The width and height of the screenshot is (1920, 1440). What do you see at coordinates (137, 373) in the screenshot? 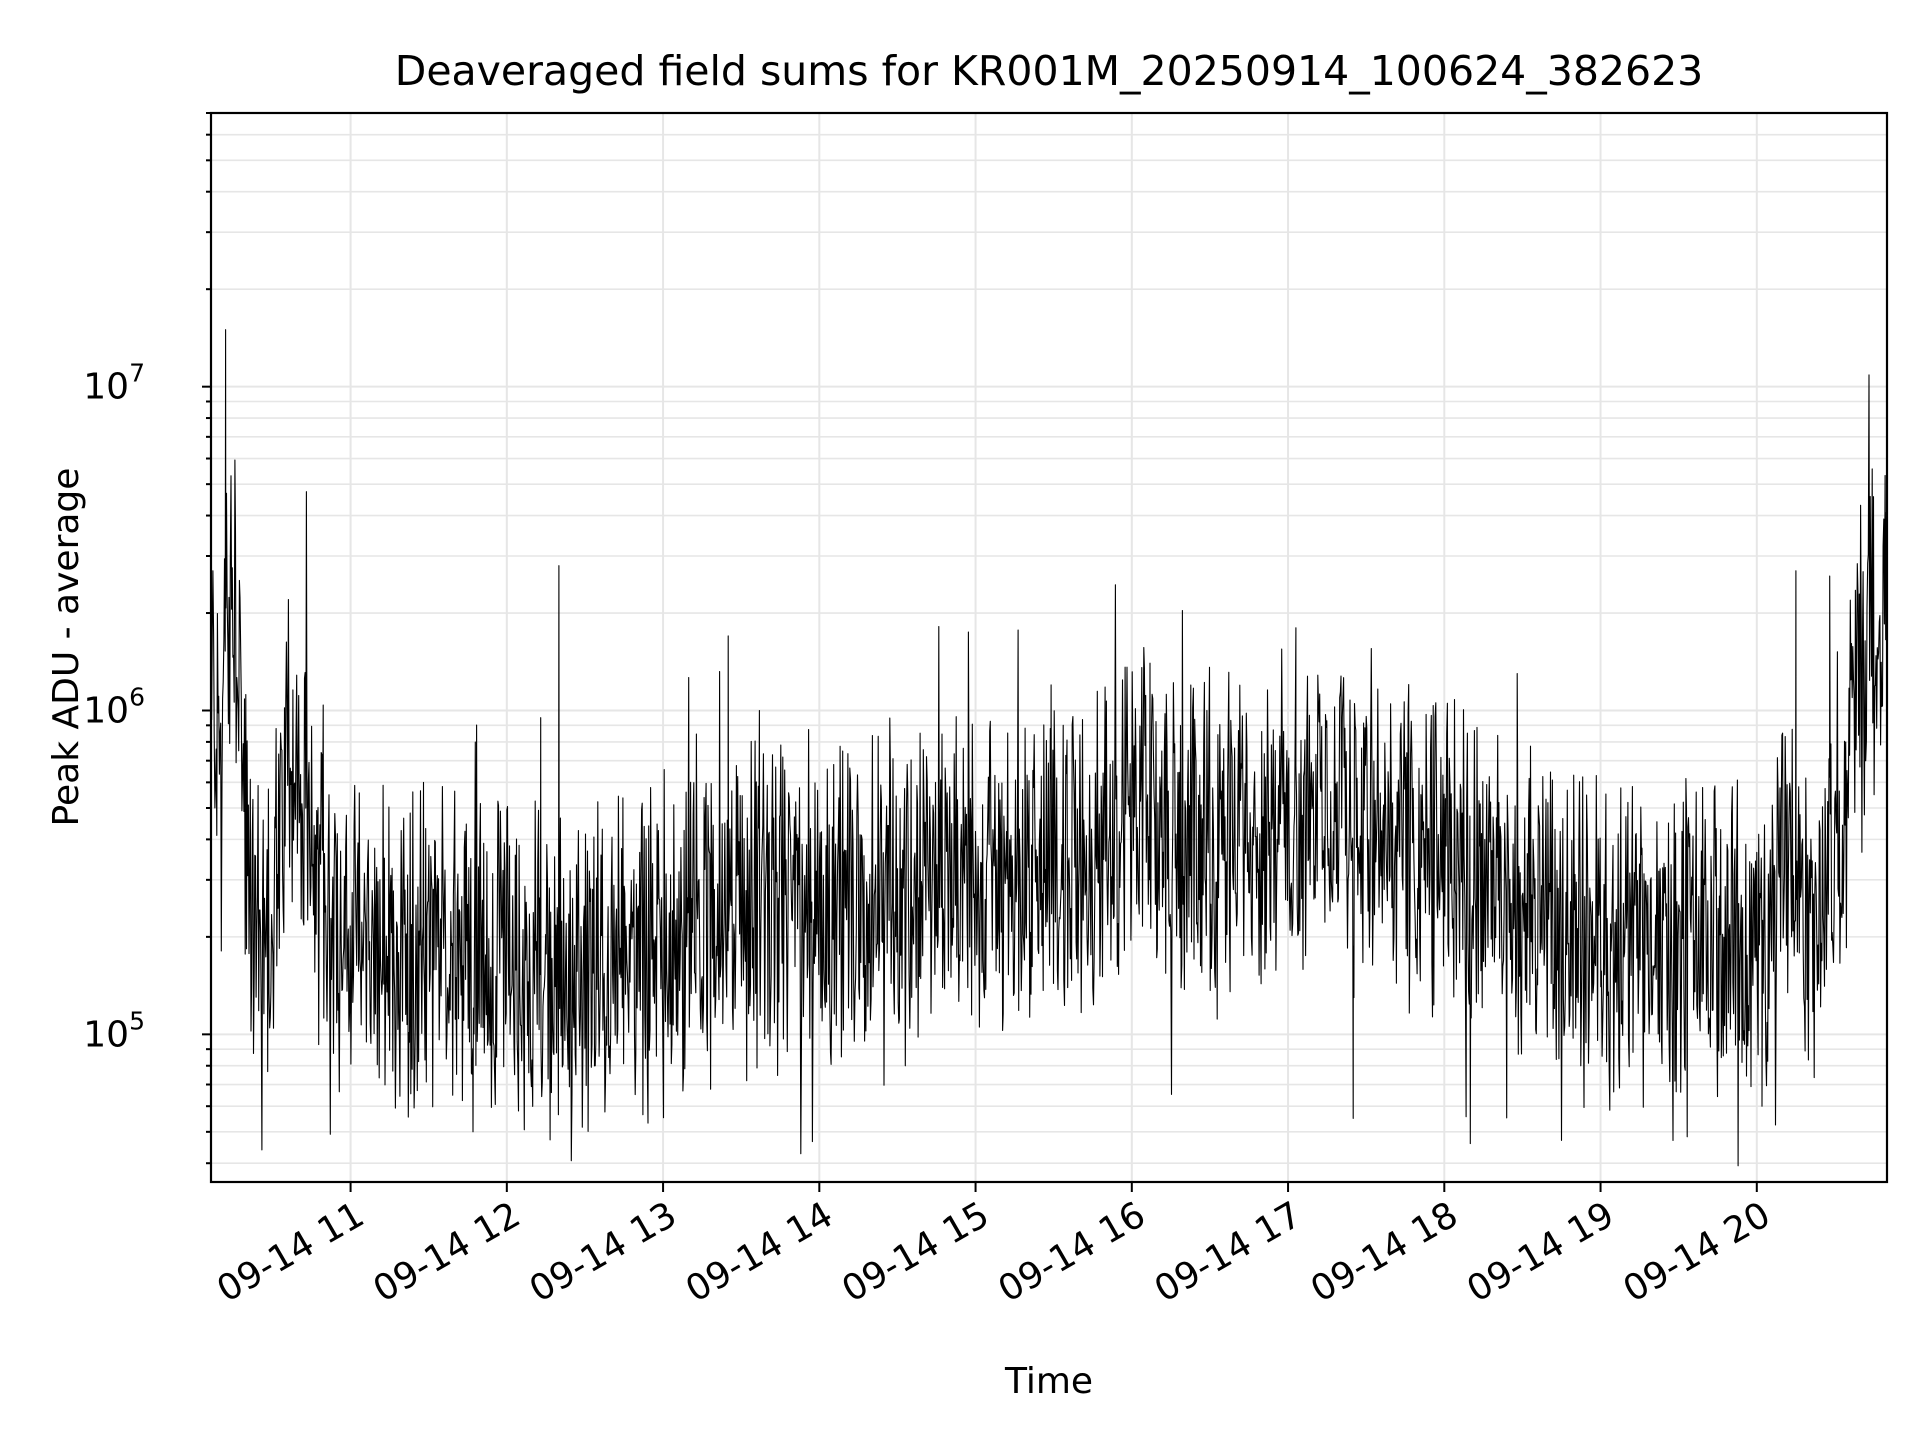
I see `y-tick-exponent: 7` at bounding box center [137, 373].